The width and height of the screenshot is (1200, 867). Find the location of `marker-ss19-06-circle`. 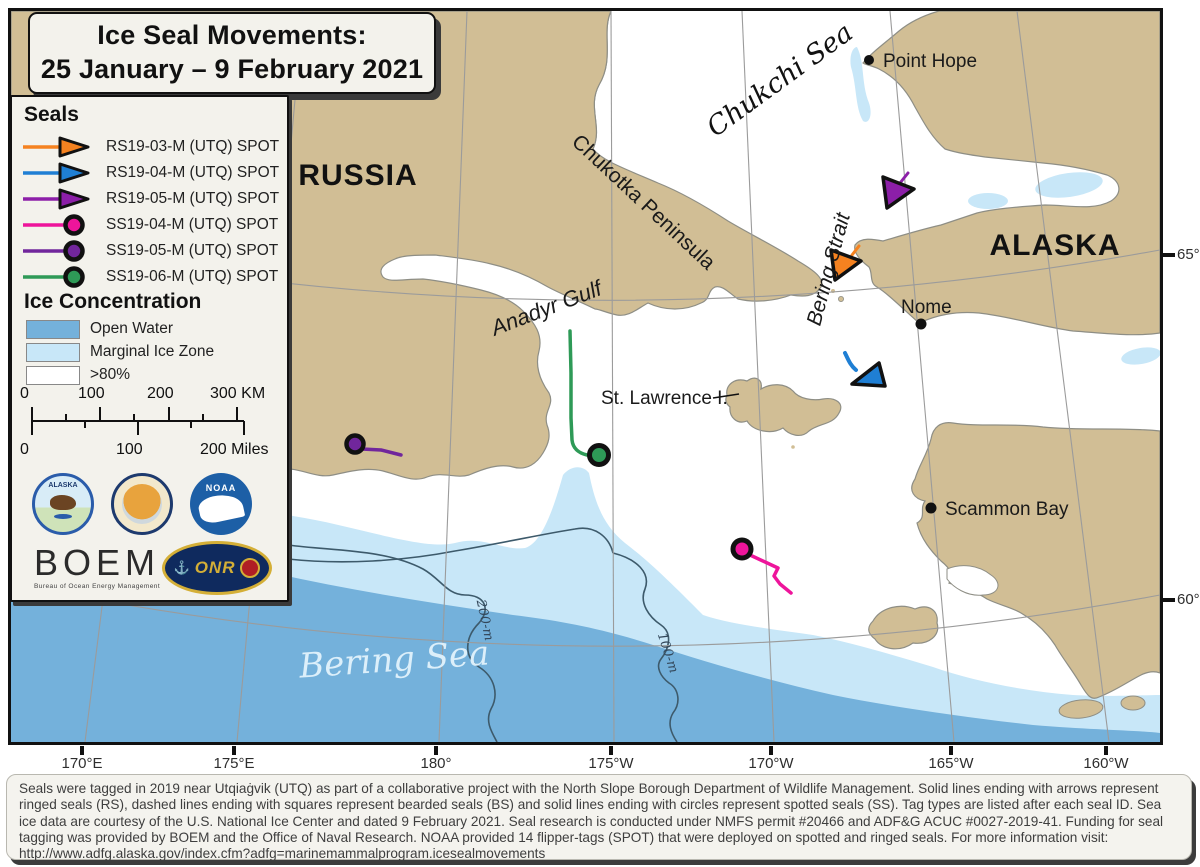

marker-ss19-06-circle is located at coordinates (599, 455).